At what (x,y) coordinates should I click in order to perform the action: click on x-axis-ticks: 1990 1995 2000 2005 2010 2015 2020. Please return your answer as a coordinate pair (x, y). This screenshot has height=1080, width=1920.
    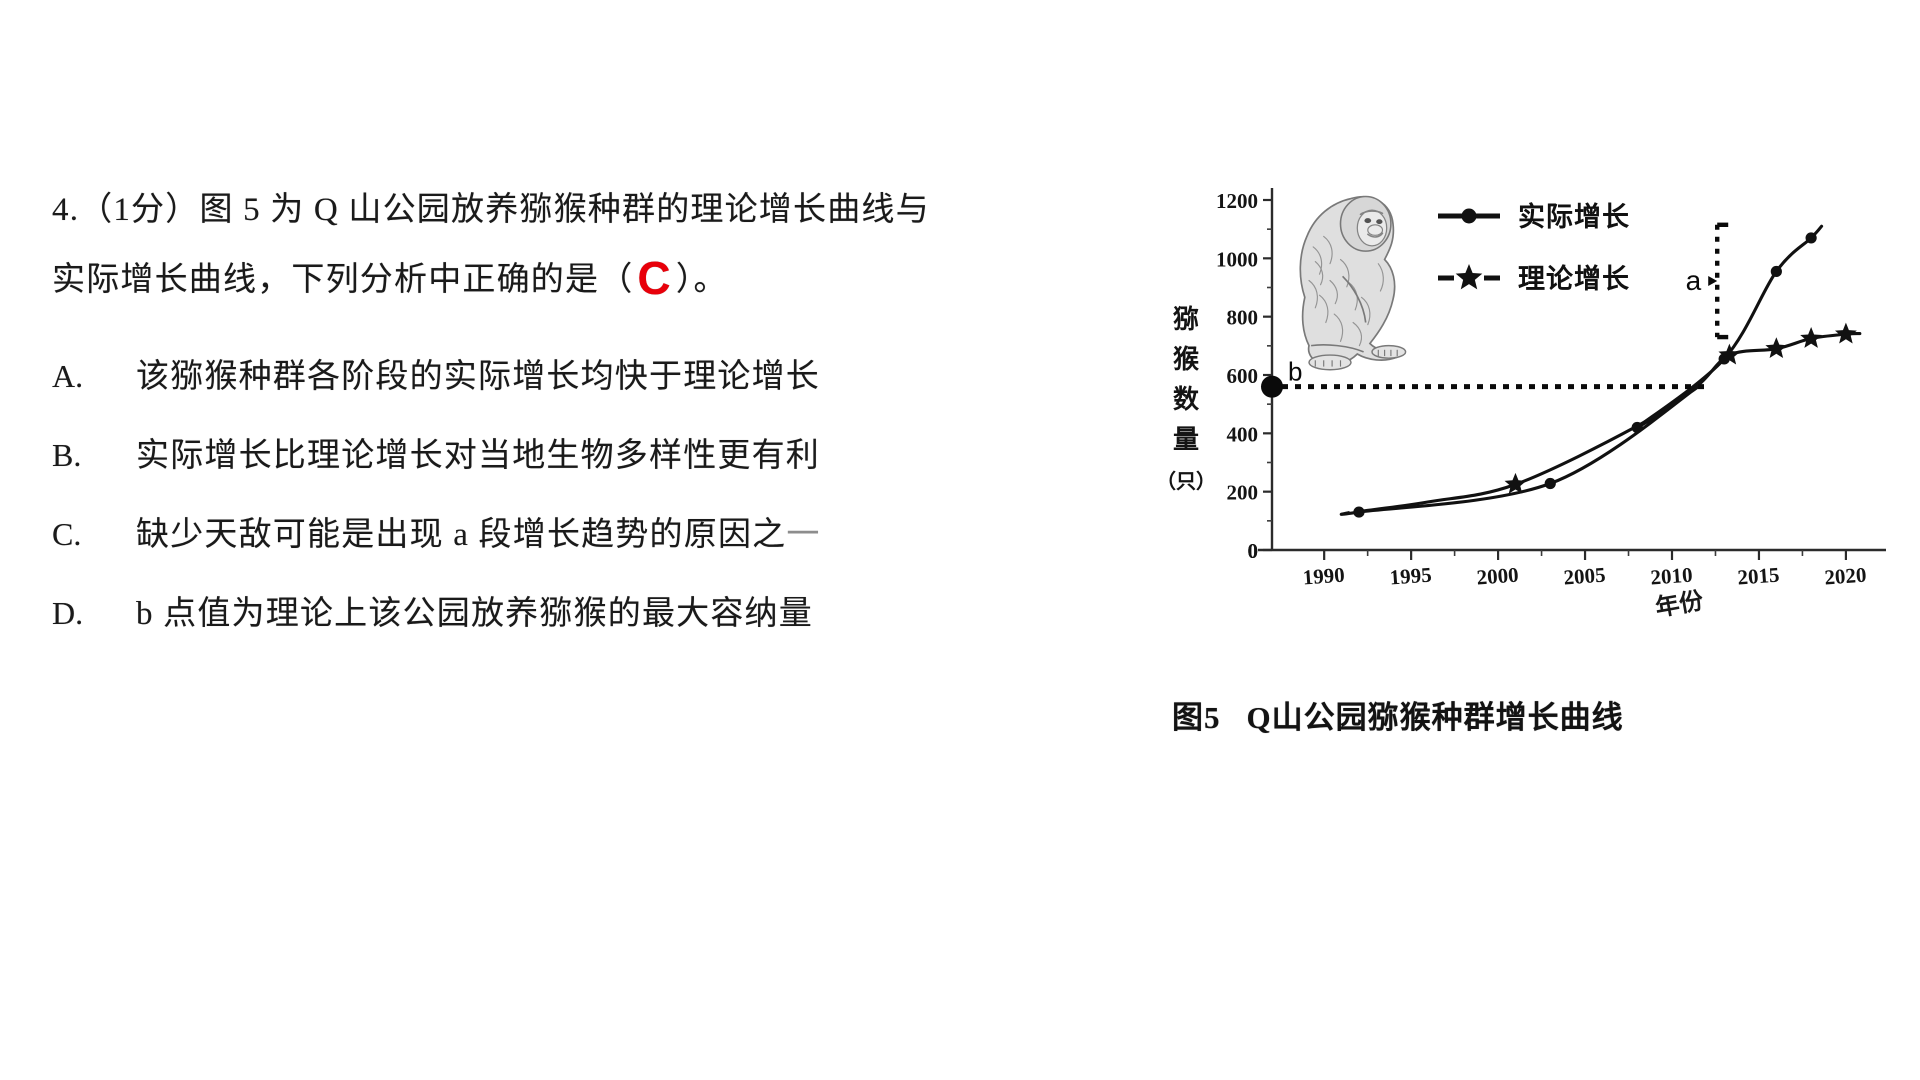
    Looking at the image, I should click on (1584, 569).